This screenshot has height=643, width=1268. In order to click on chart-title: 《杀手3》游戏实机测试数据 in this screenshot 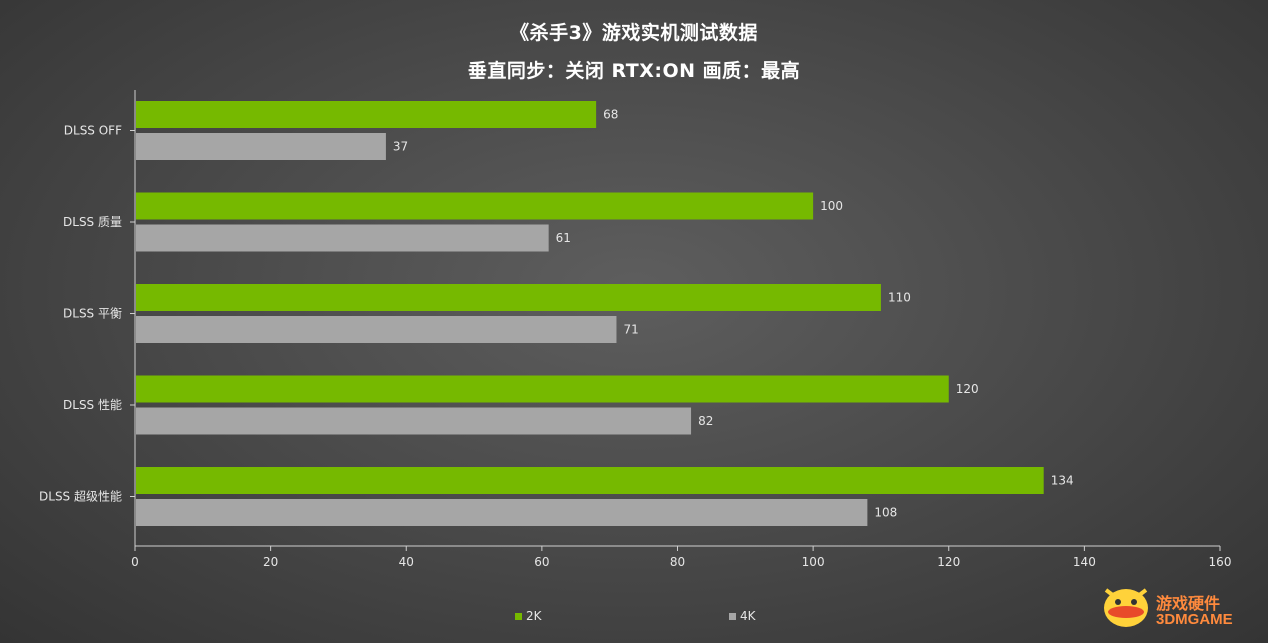, I will do `click(634, 33)`.